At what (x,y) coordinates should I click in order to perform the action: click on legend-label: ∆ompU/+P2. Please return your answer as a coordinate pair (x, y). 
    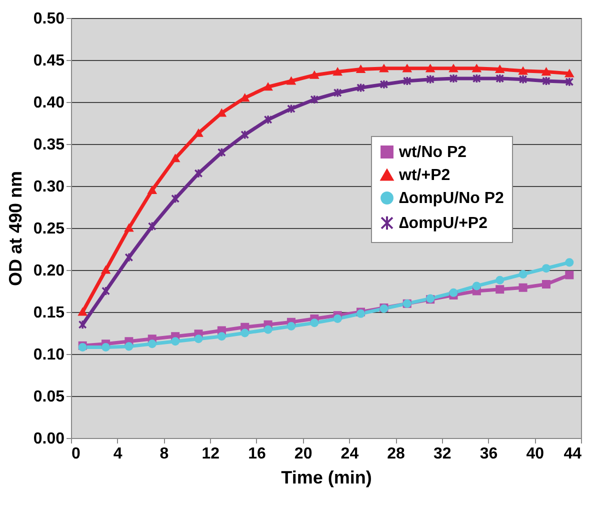
    Looking at the image, I should click on (443, 223).